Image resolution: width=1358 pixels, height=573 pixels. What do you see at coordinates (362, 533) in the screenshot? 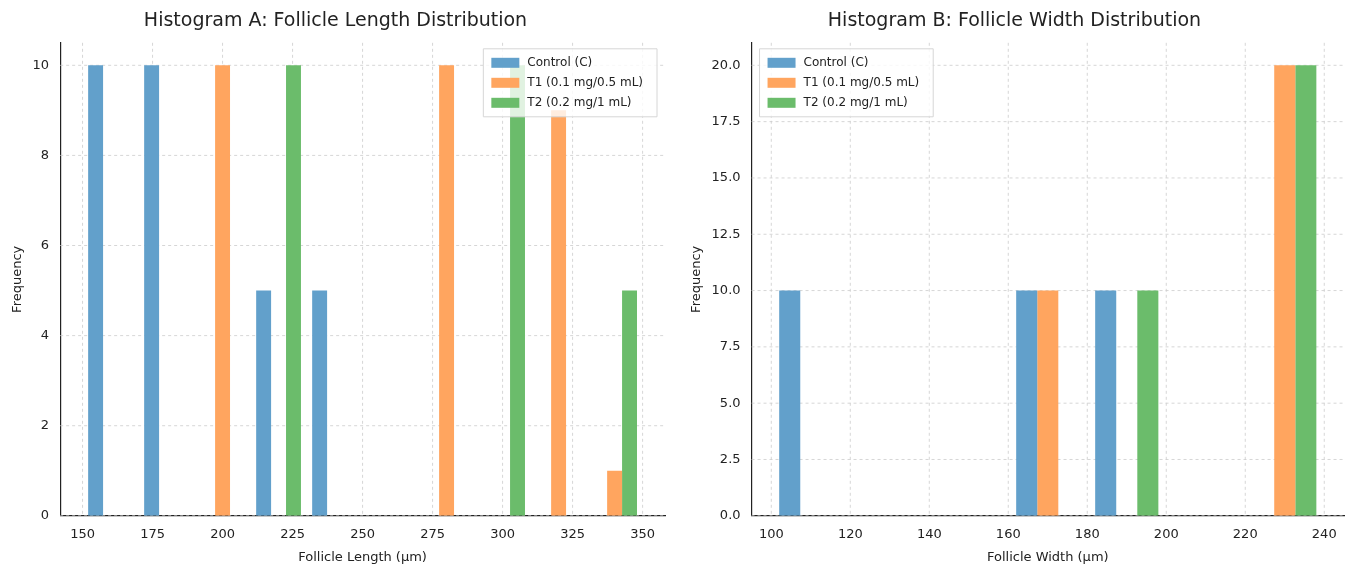
I see `x-tick-label: 250` at bounding box center [362, 533].